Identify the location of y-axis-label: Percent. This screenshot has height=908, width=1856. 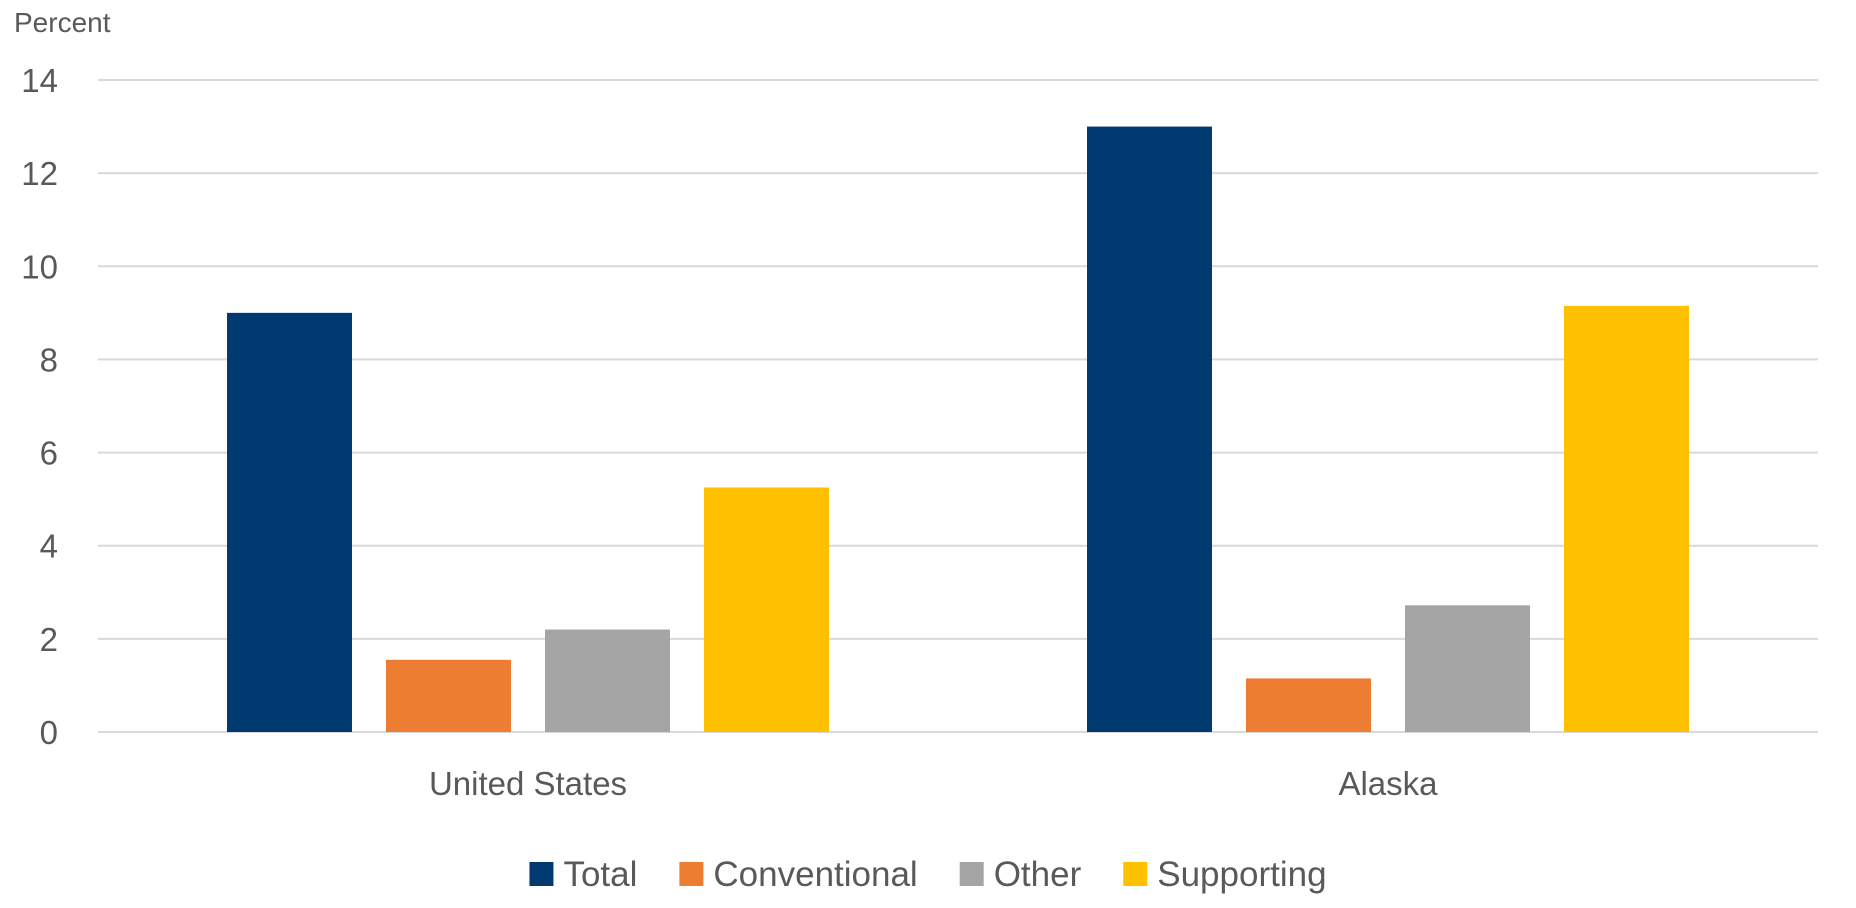
(62, 22).